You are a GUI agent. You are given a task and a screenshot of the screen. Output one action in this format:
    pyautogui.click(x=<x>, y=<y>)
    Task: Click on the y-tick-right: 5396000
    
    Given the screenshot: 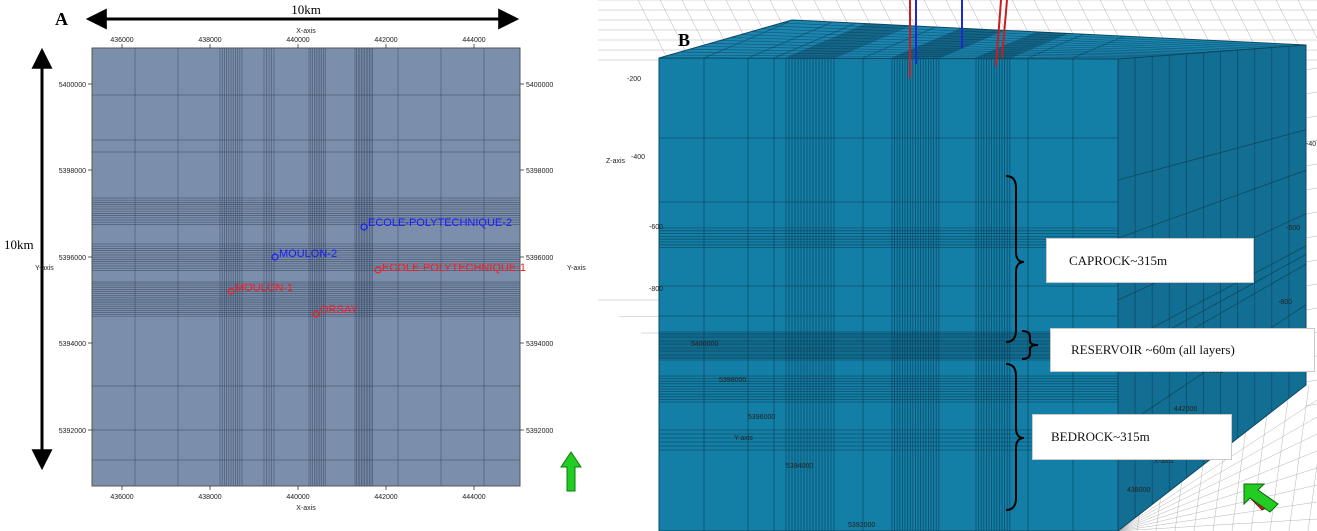 What is the action you would take?
    pyautogui.click(x=539, y=258)
    